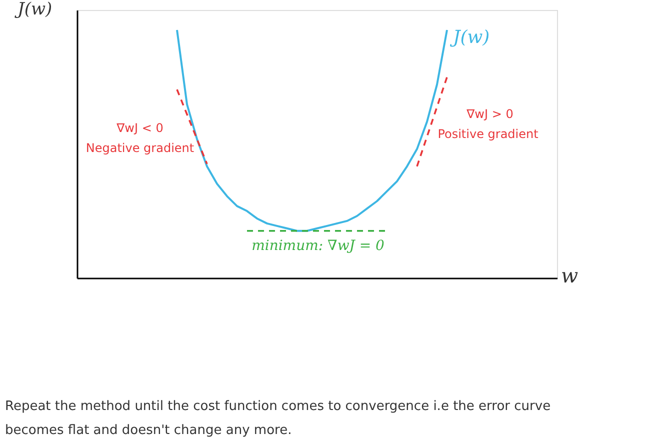  Describe the element at coordinates (140, 148) in the screenshot. I see `annotation: Negative gradient` at that location.